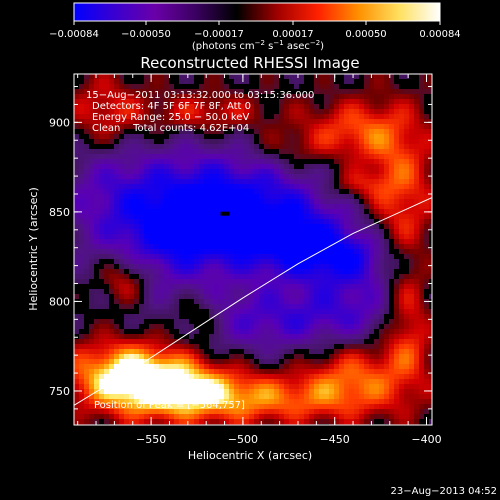 This screenshot has width=500, height=500. I want to click on annotation-time: 15−Aug−2011 03:13:32.000 to 03:15:36.000, so click(200, 95).